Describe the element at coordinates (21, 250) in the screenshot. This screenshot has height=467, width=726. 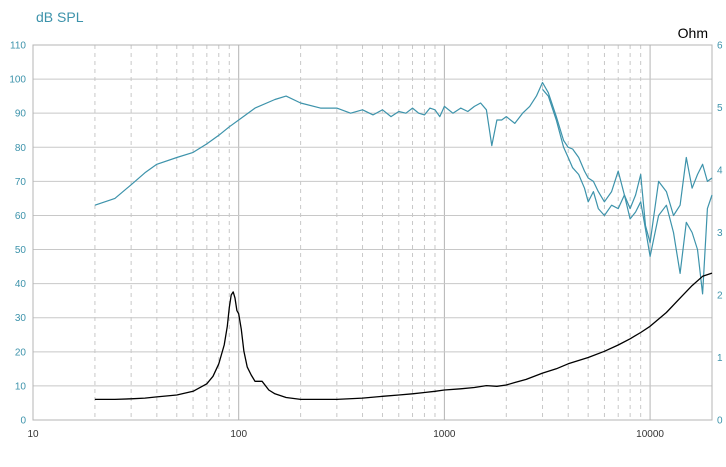
I see `left-y-tick-label: 50` at that location.